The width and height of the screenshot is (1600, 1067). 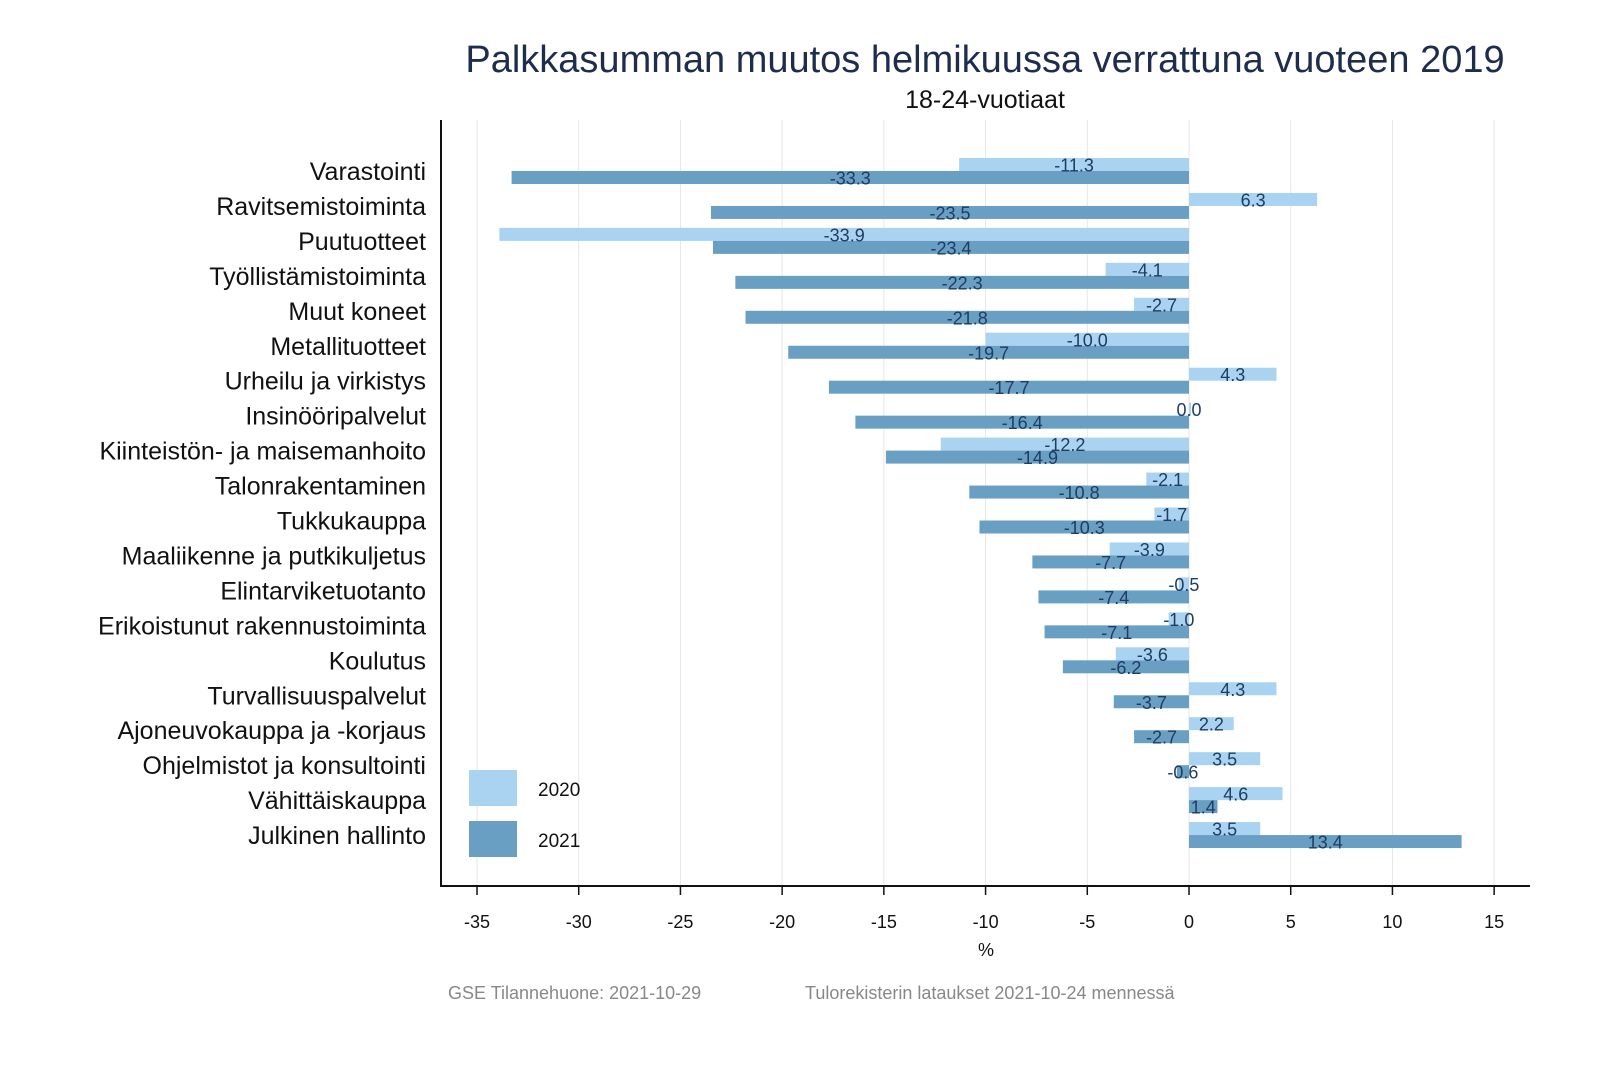 I want to click on x-tick-label: -5, so click(x=1087, y=922).